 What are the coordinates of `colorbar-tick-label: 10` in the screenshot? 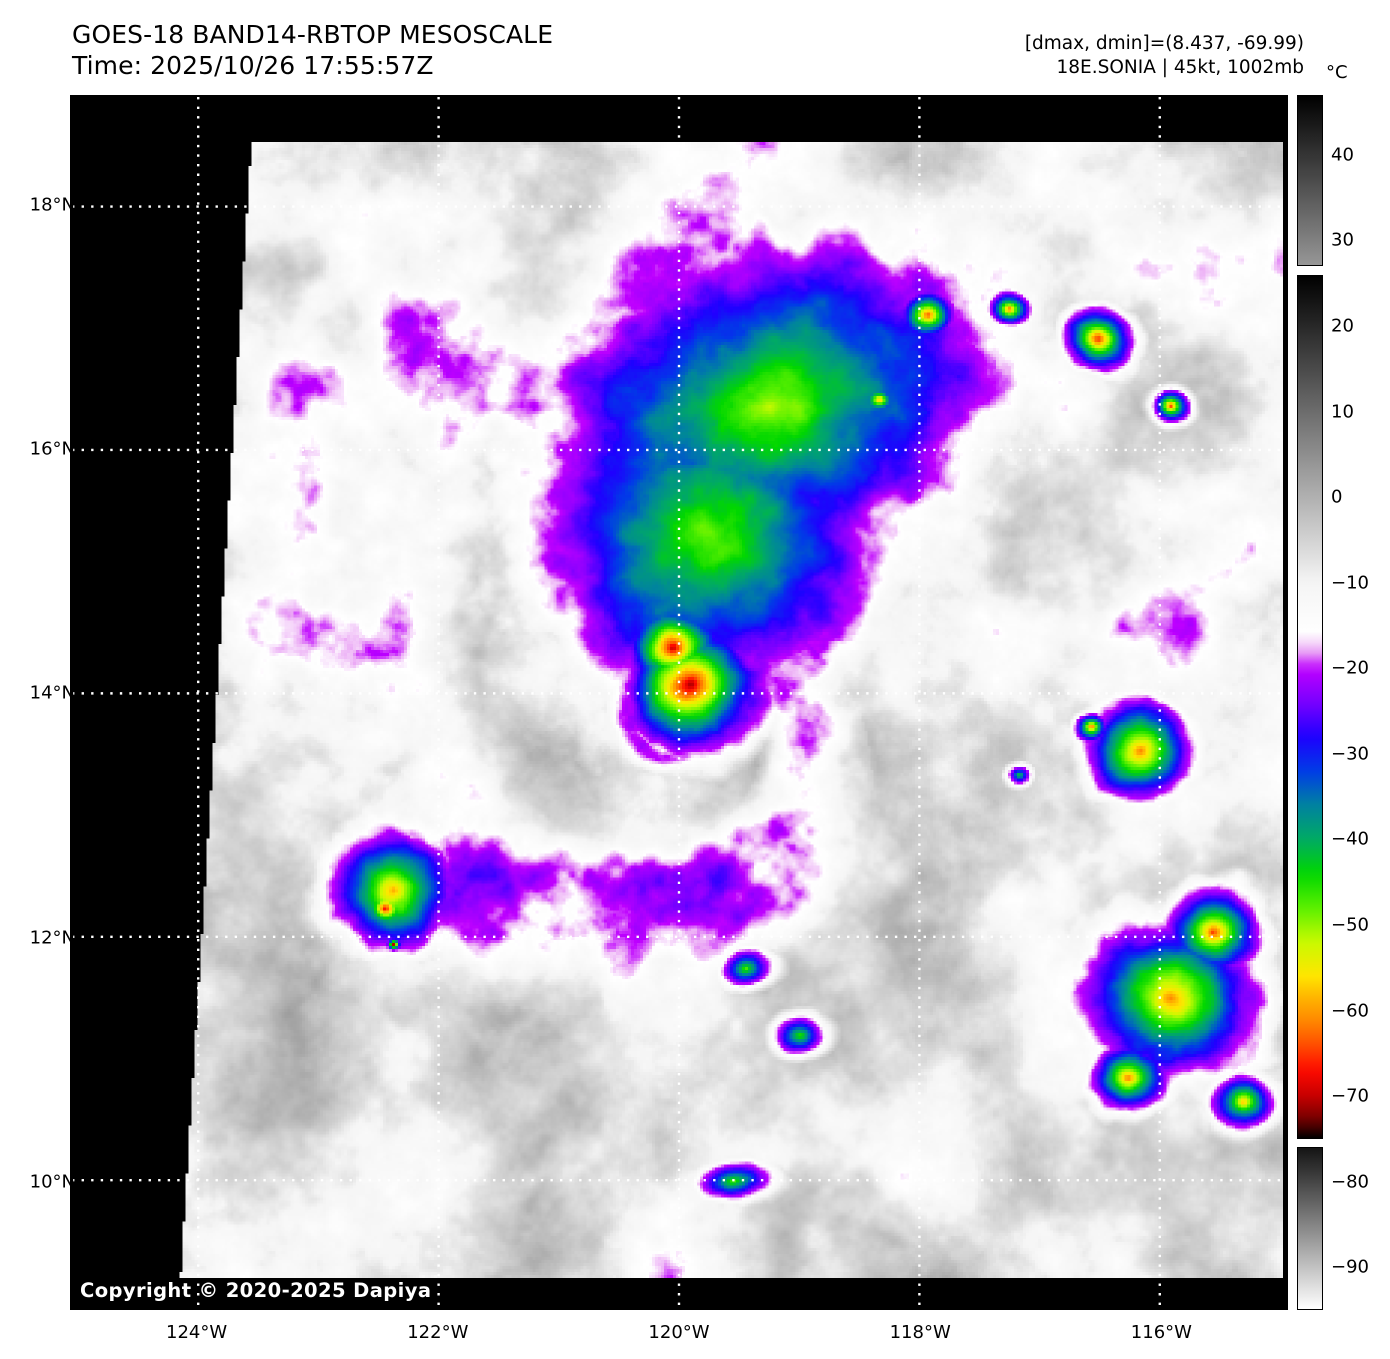 It's located at (1342, 412).